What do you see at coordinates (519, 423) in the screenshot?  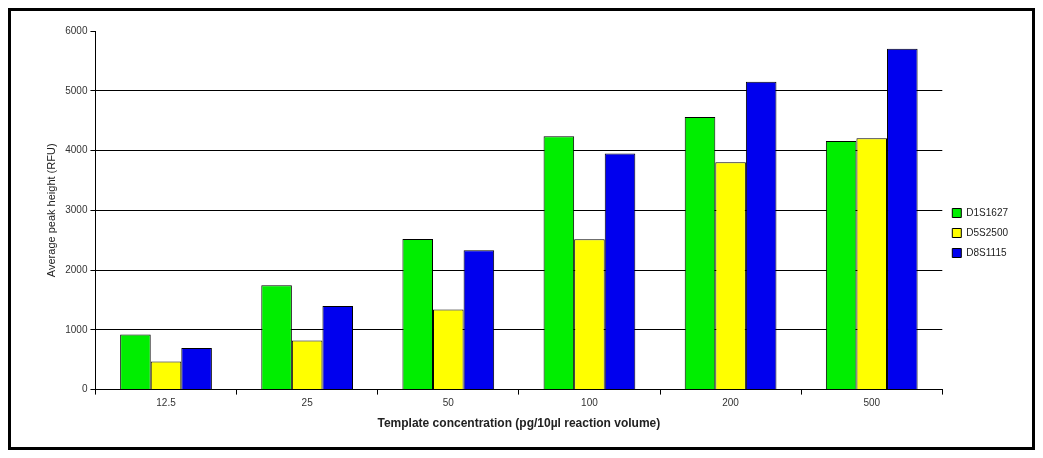 I see `x-axis-title: Template concentration (pg/10µl reaction volume)` at bounding box center [519, 423].